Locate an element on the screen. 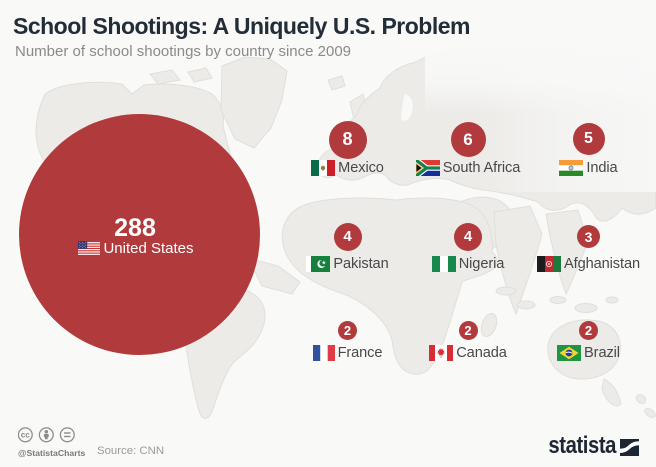 The image size is (656, 467). svg-text: cc is located at coordinates (26, 435).